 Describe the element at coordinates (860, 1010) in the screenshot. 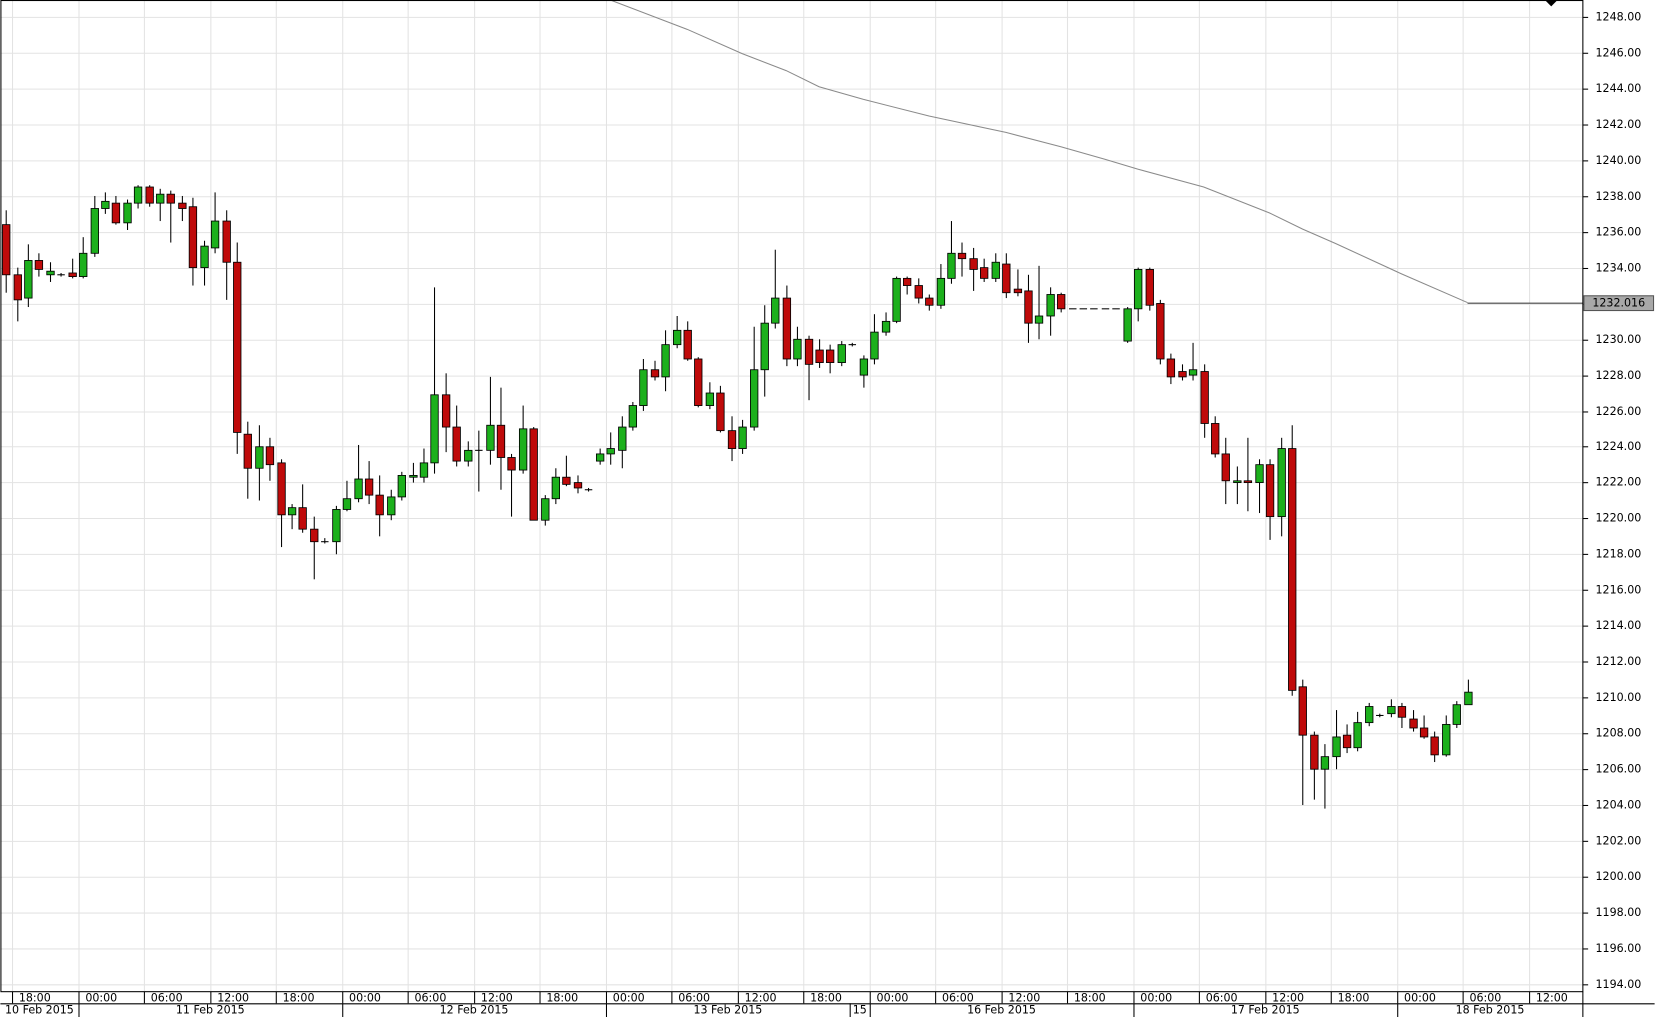

I see `date-label: 15` at that location.